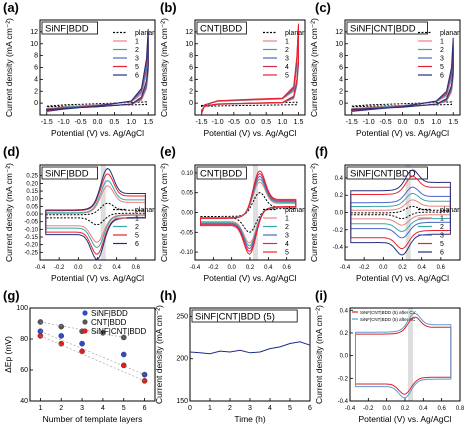  Describe the element at coordinates (36, 103) in the screenshot. I see `y-tick-label: 0` at that location.